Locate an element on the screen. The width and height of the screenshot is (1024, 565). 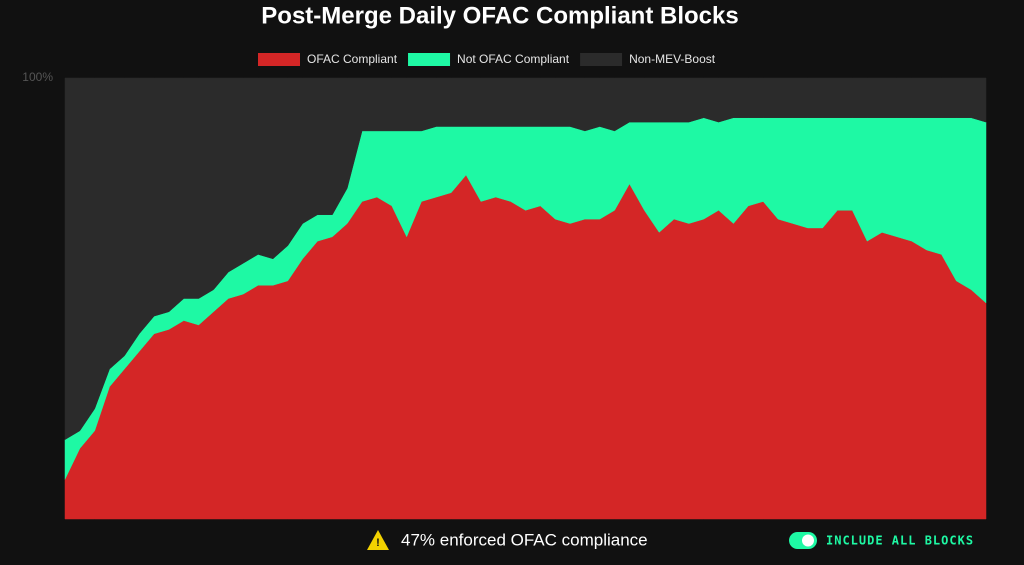
summary: ! 47% enforced OFAC compliance is located at coordinates (507, 540).